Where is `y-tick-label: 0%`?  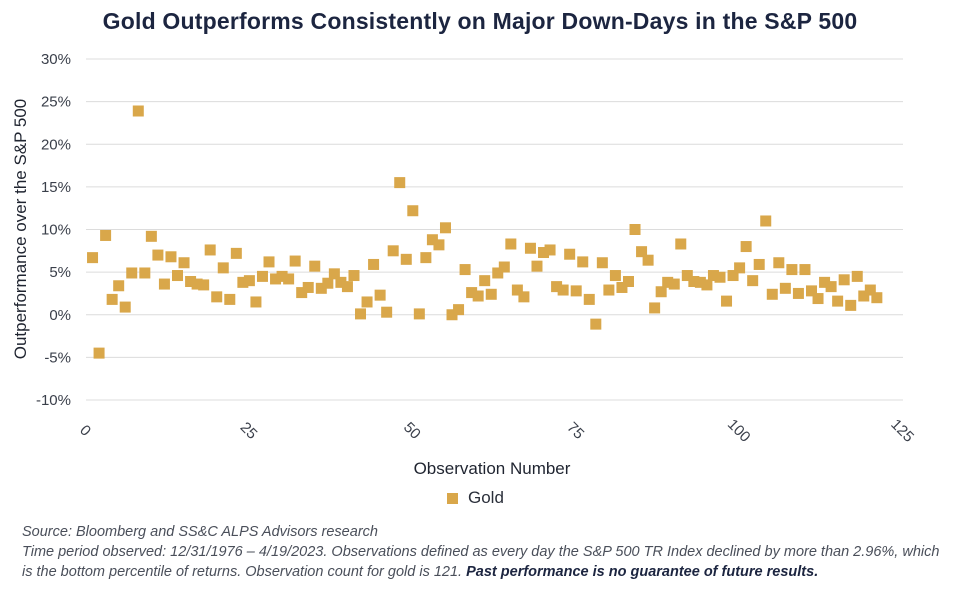 y-tick-label: 0% is located at coordinates (60, 315).